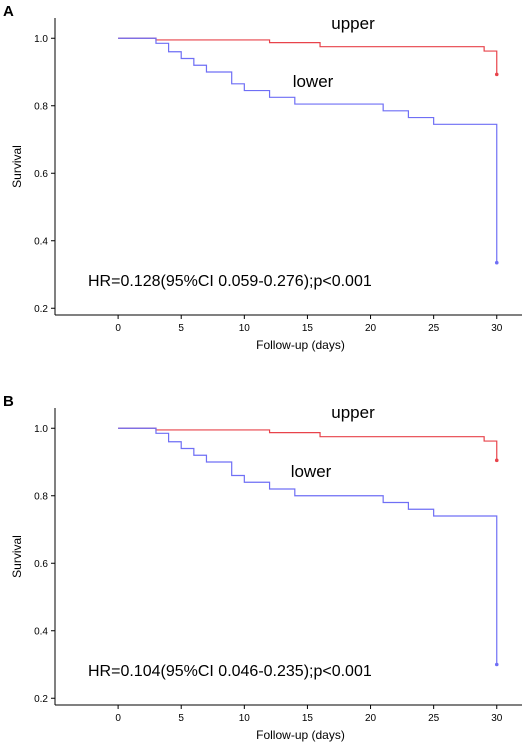 Image resolution: width=529 pixels, height=744 pixels. What do you see at coordinates (230, 281) in the screenshot?
I see `hr-annotation: HR=0.128(95%CI 0.059-0.276);p<0.001` at bounding box center [230, 281].